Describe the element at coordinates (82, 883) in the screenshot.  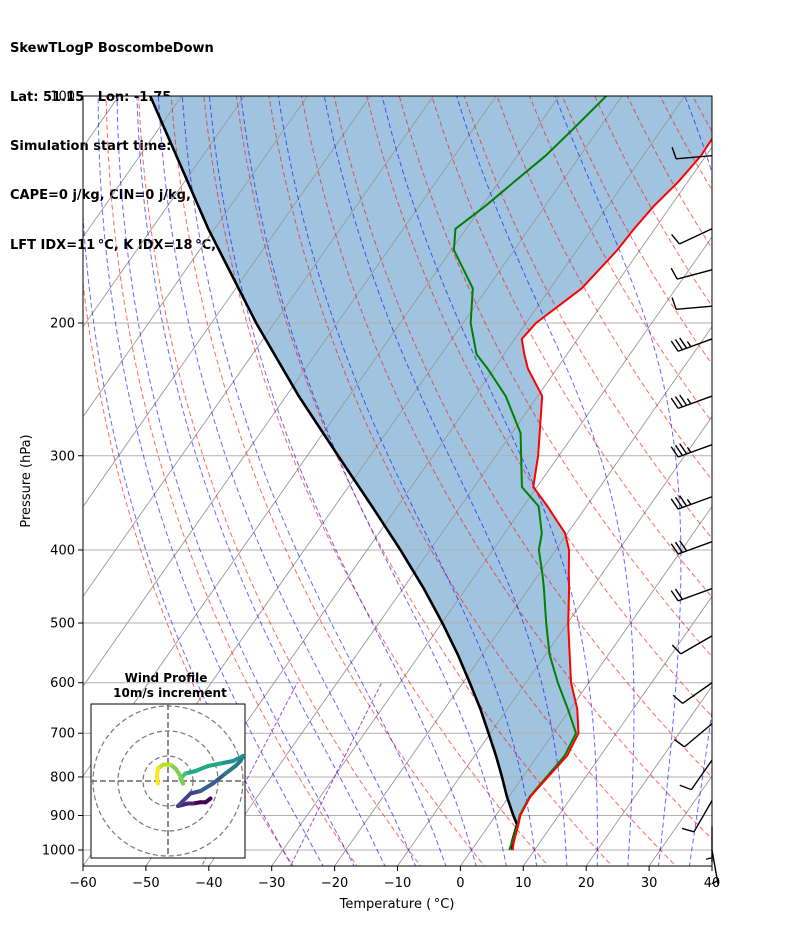
I see `x-tick-label: −60` at that location.